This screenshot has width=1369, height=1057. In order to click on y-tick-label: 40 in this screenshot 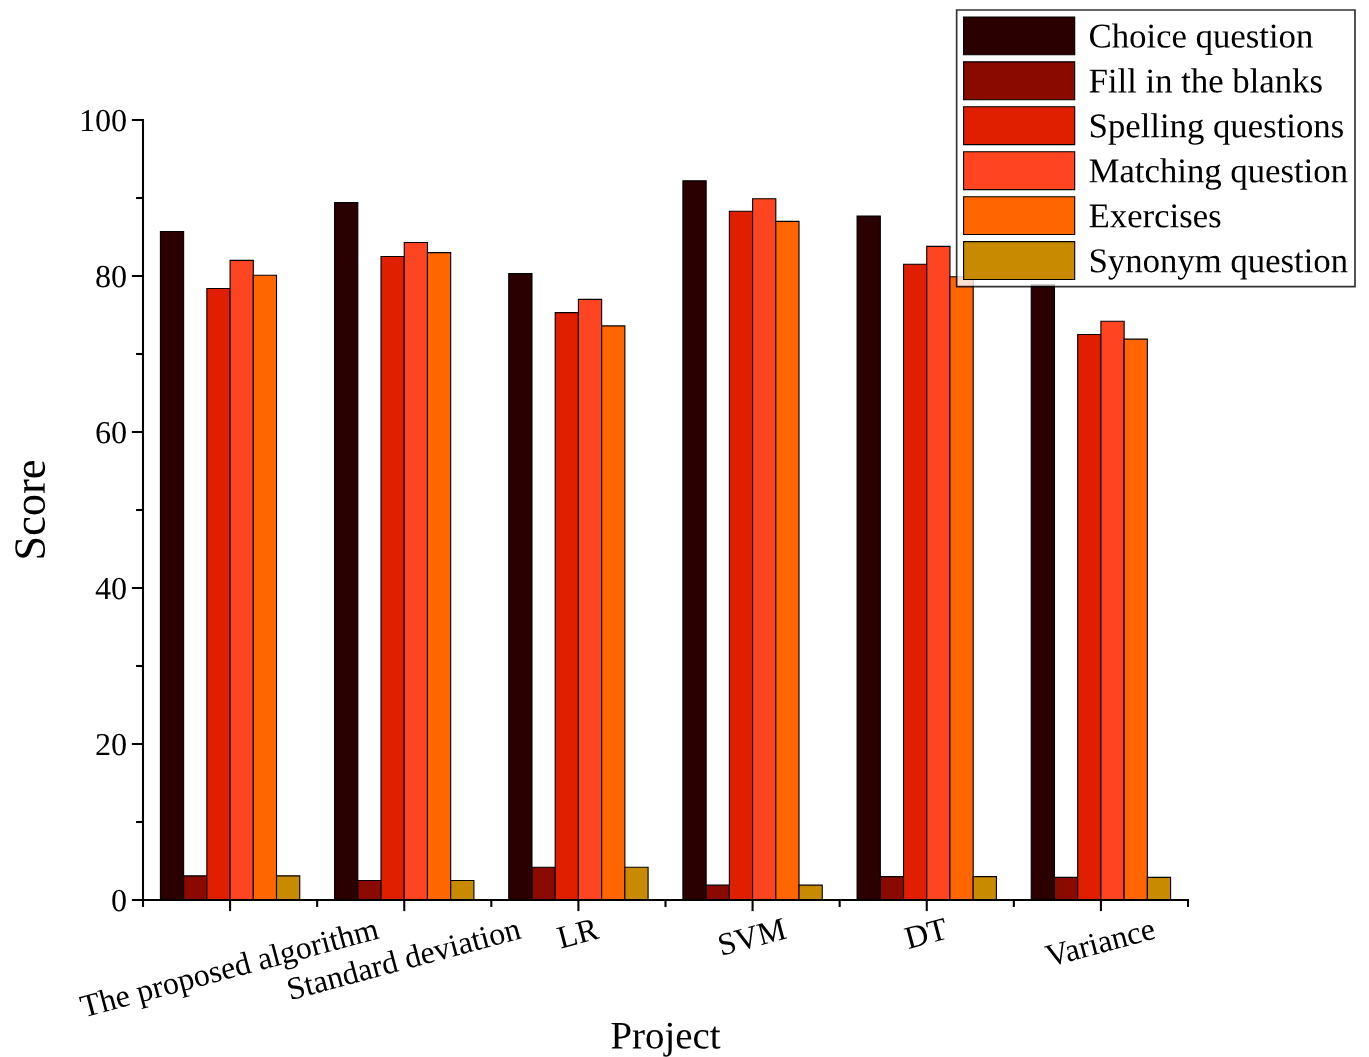, I will do `click(110, 588)`.